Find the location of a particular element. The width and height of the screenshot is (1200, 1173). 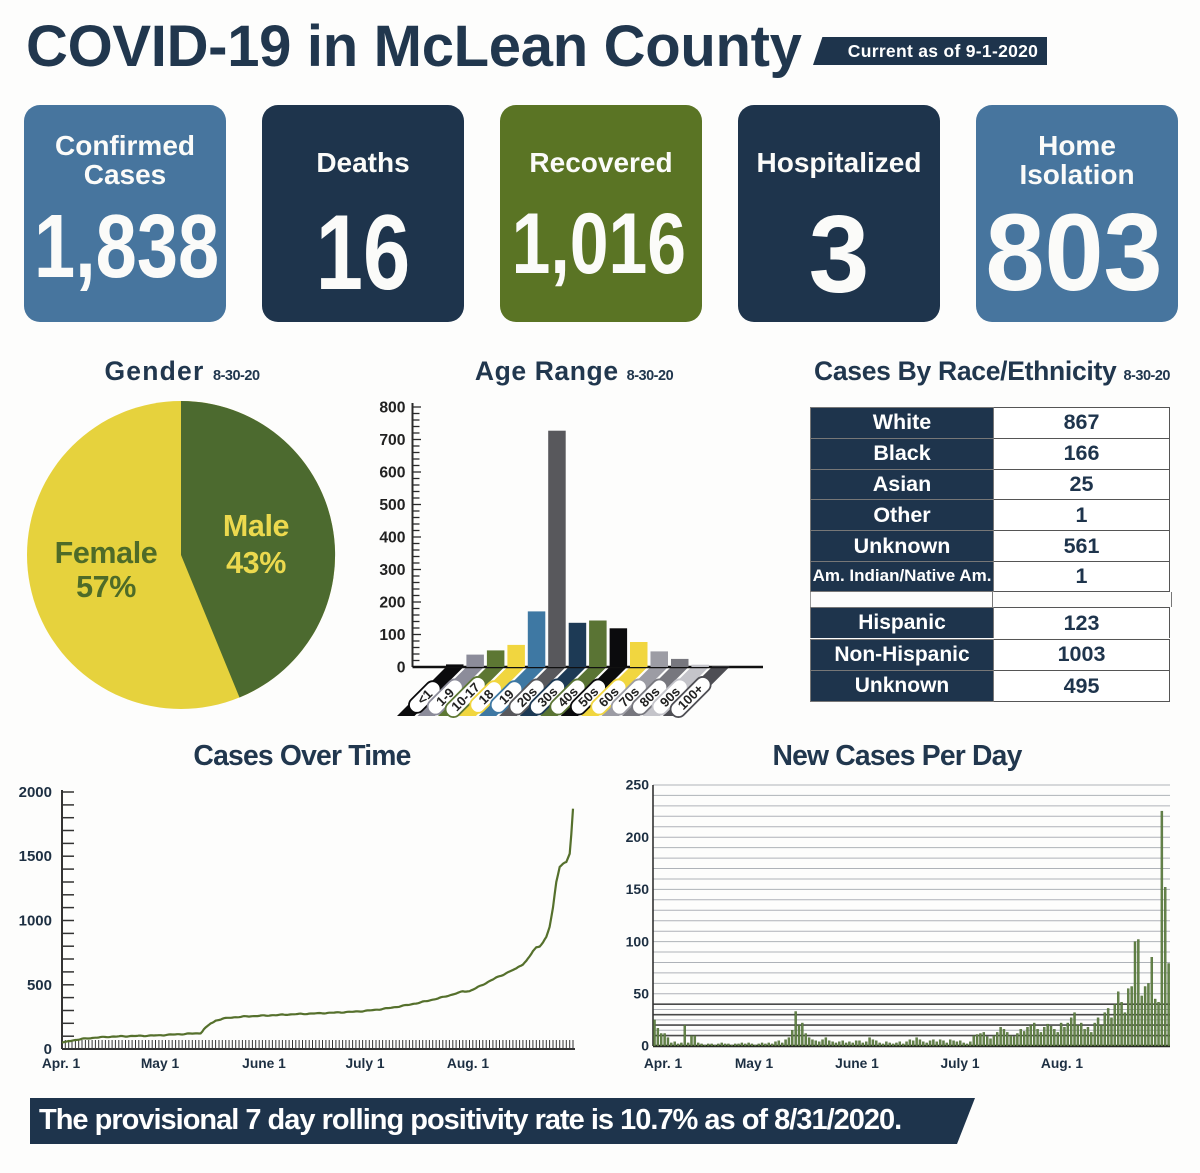

svg-text: 2000 is located at coordinates (35, 792).